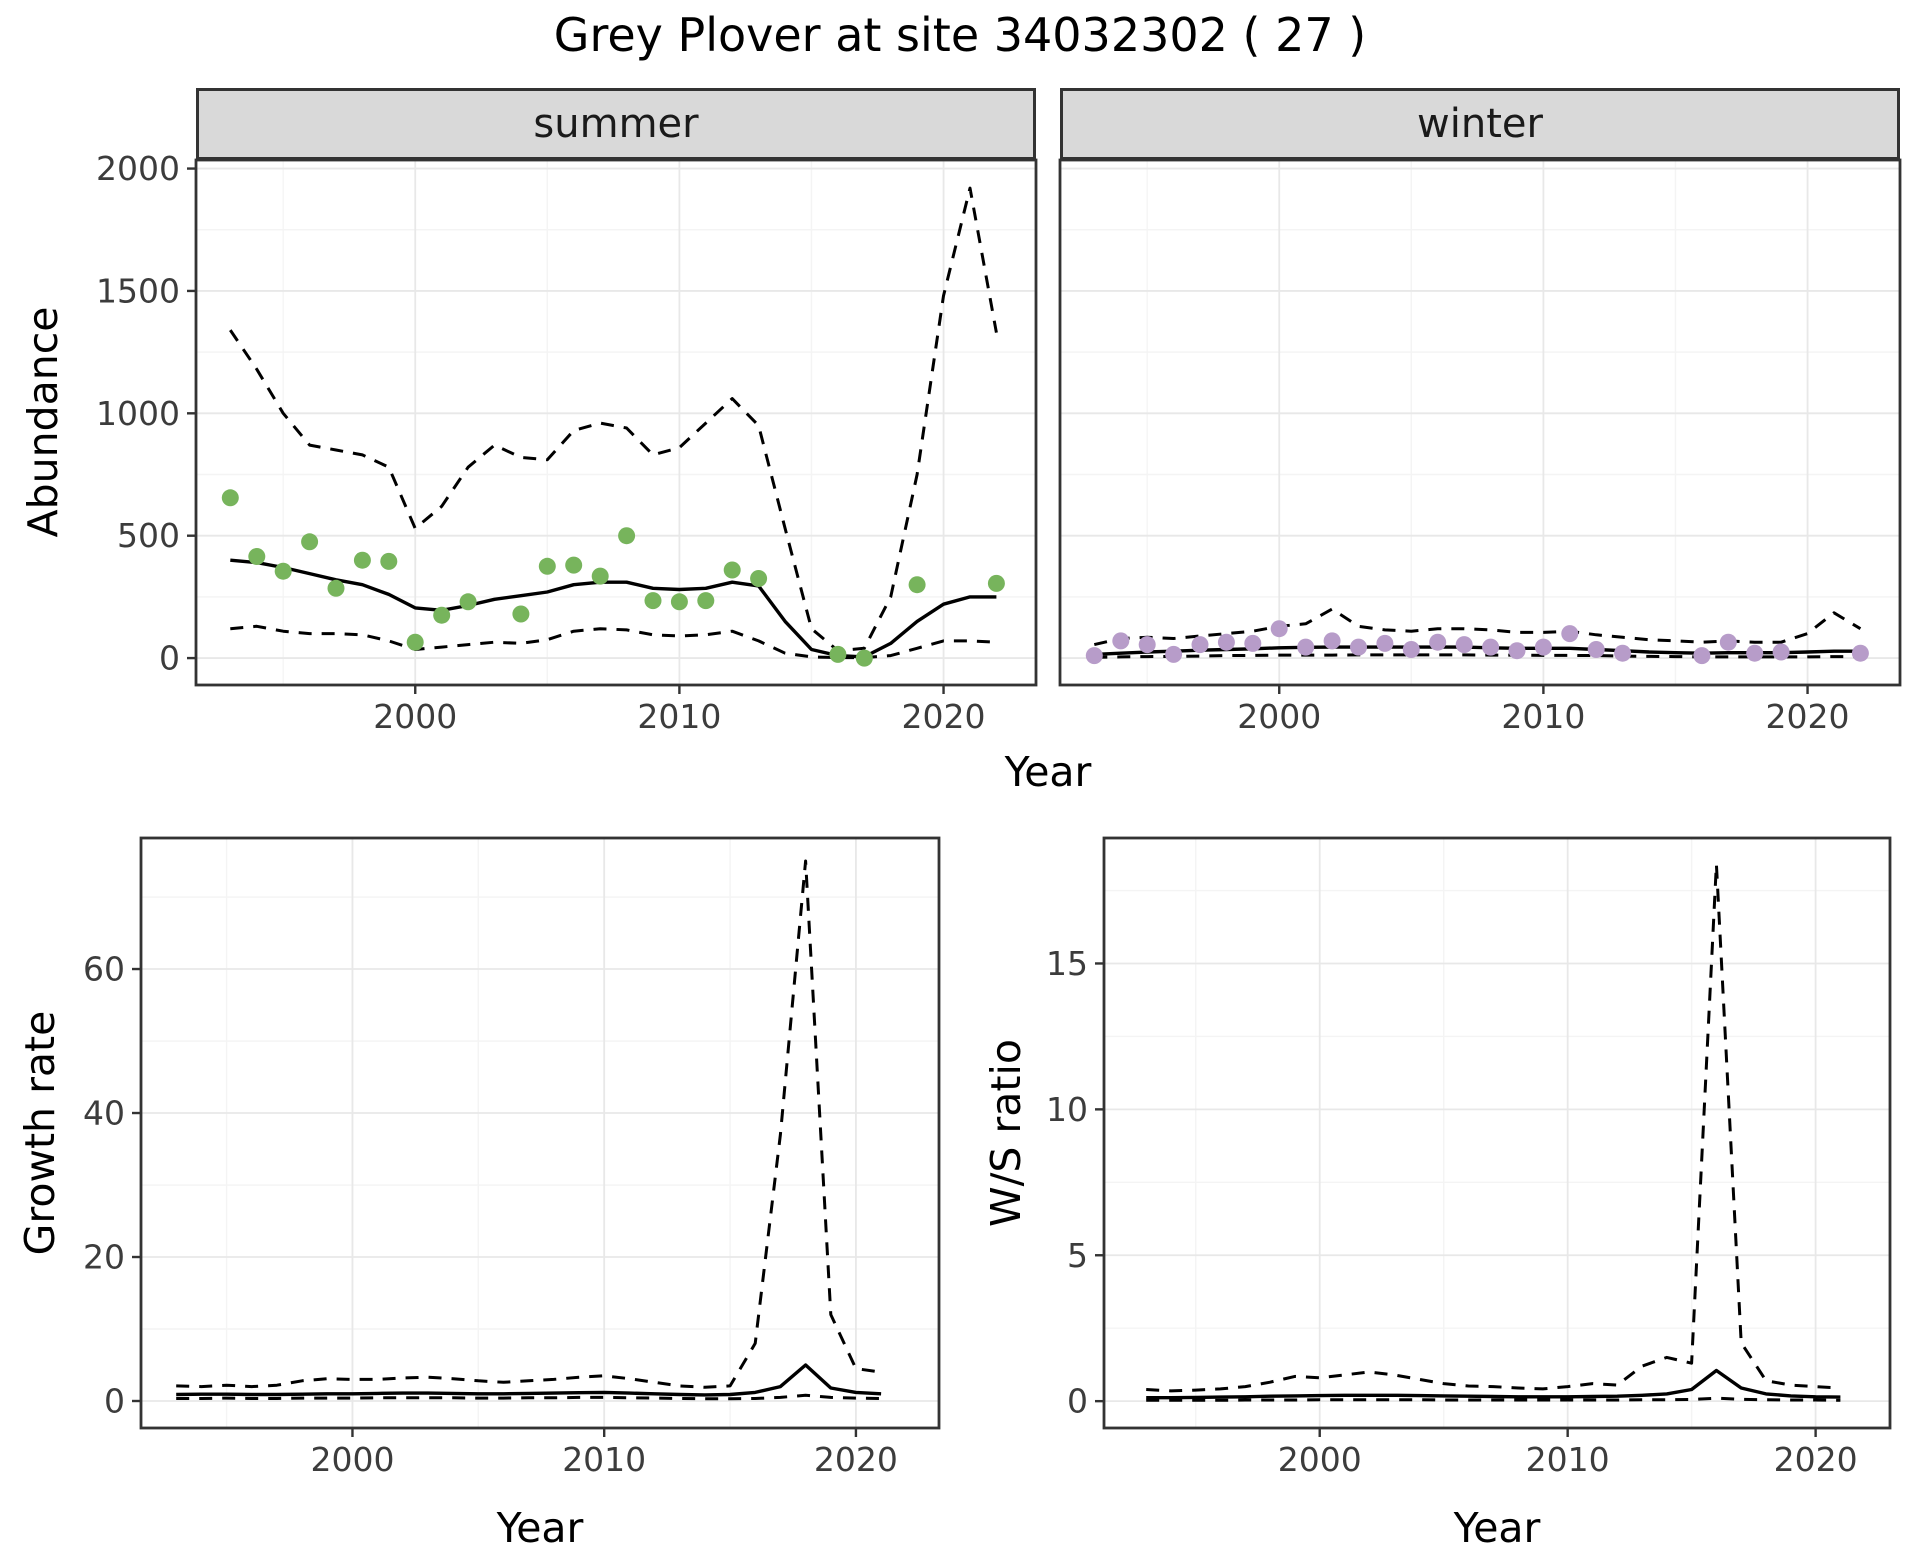 The image size is (1920, 1560). I want to click on abundance-summer-points, so click(613, 578).